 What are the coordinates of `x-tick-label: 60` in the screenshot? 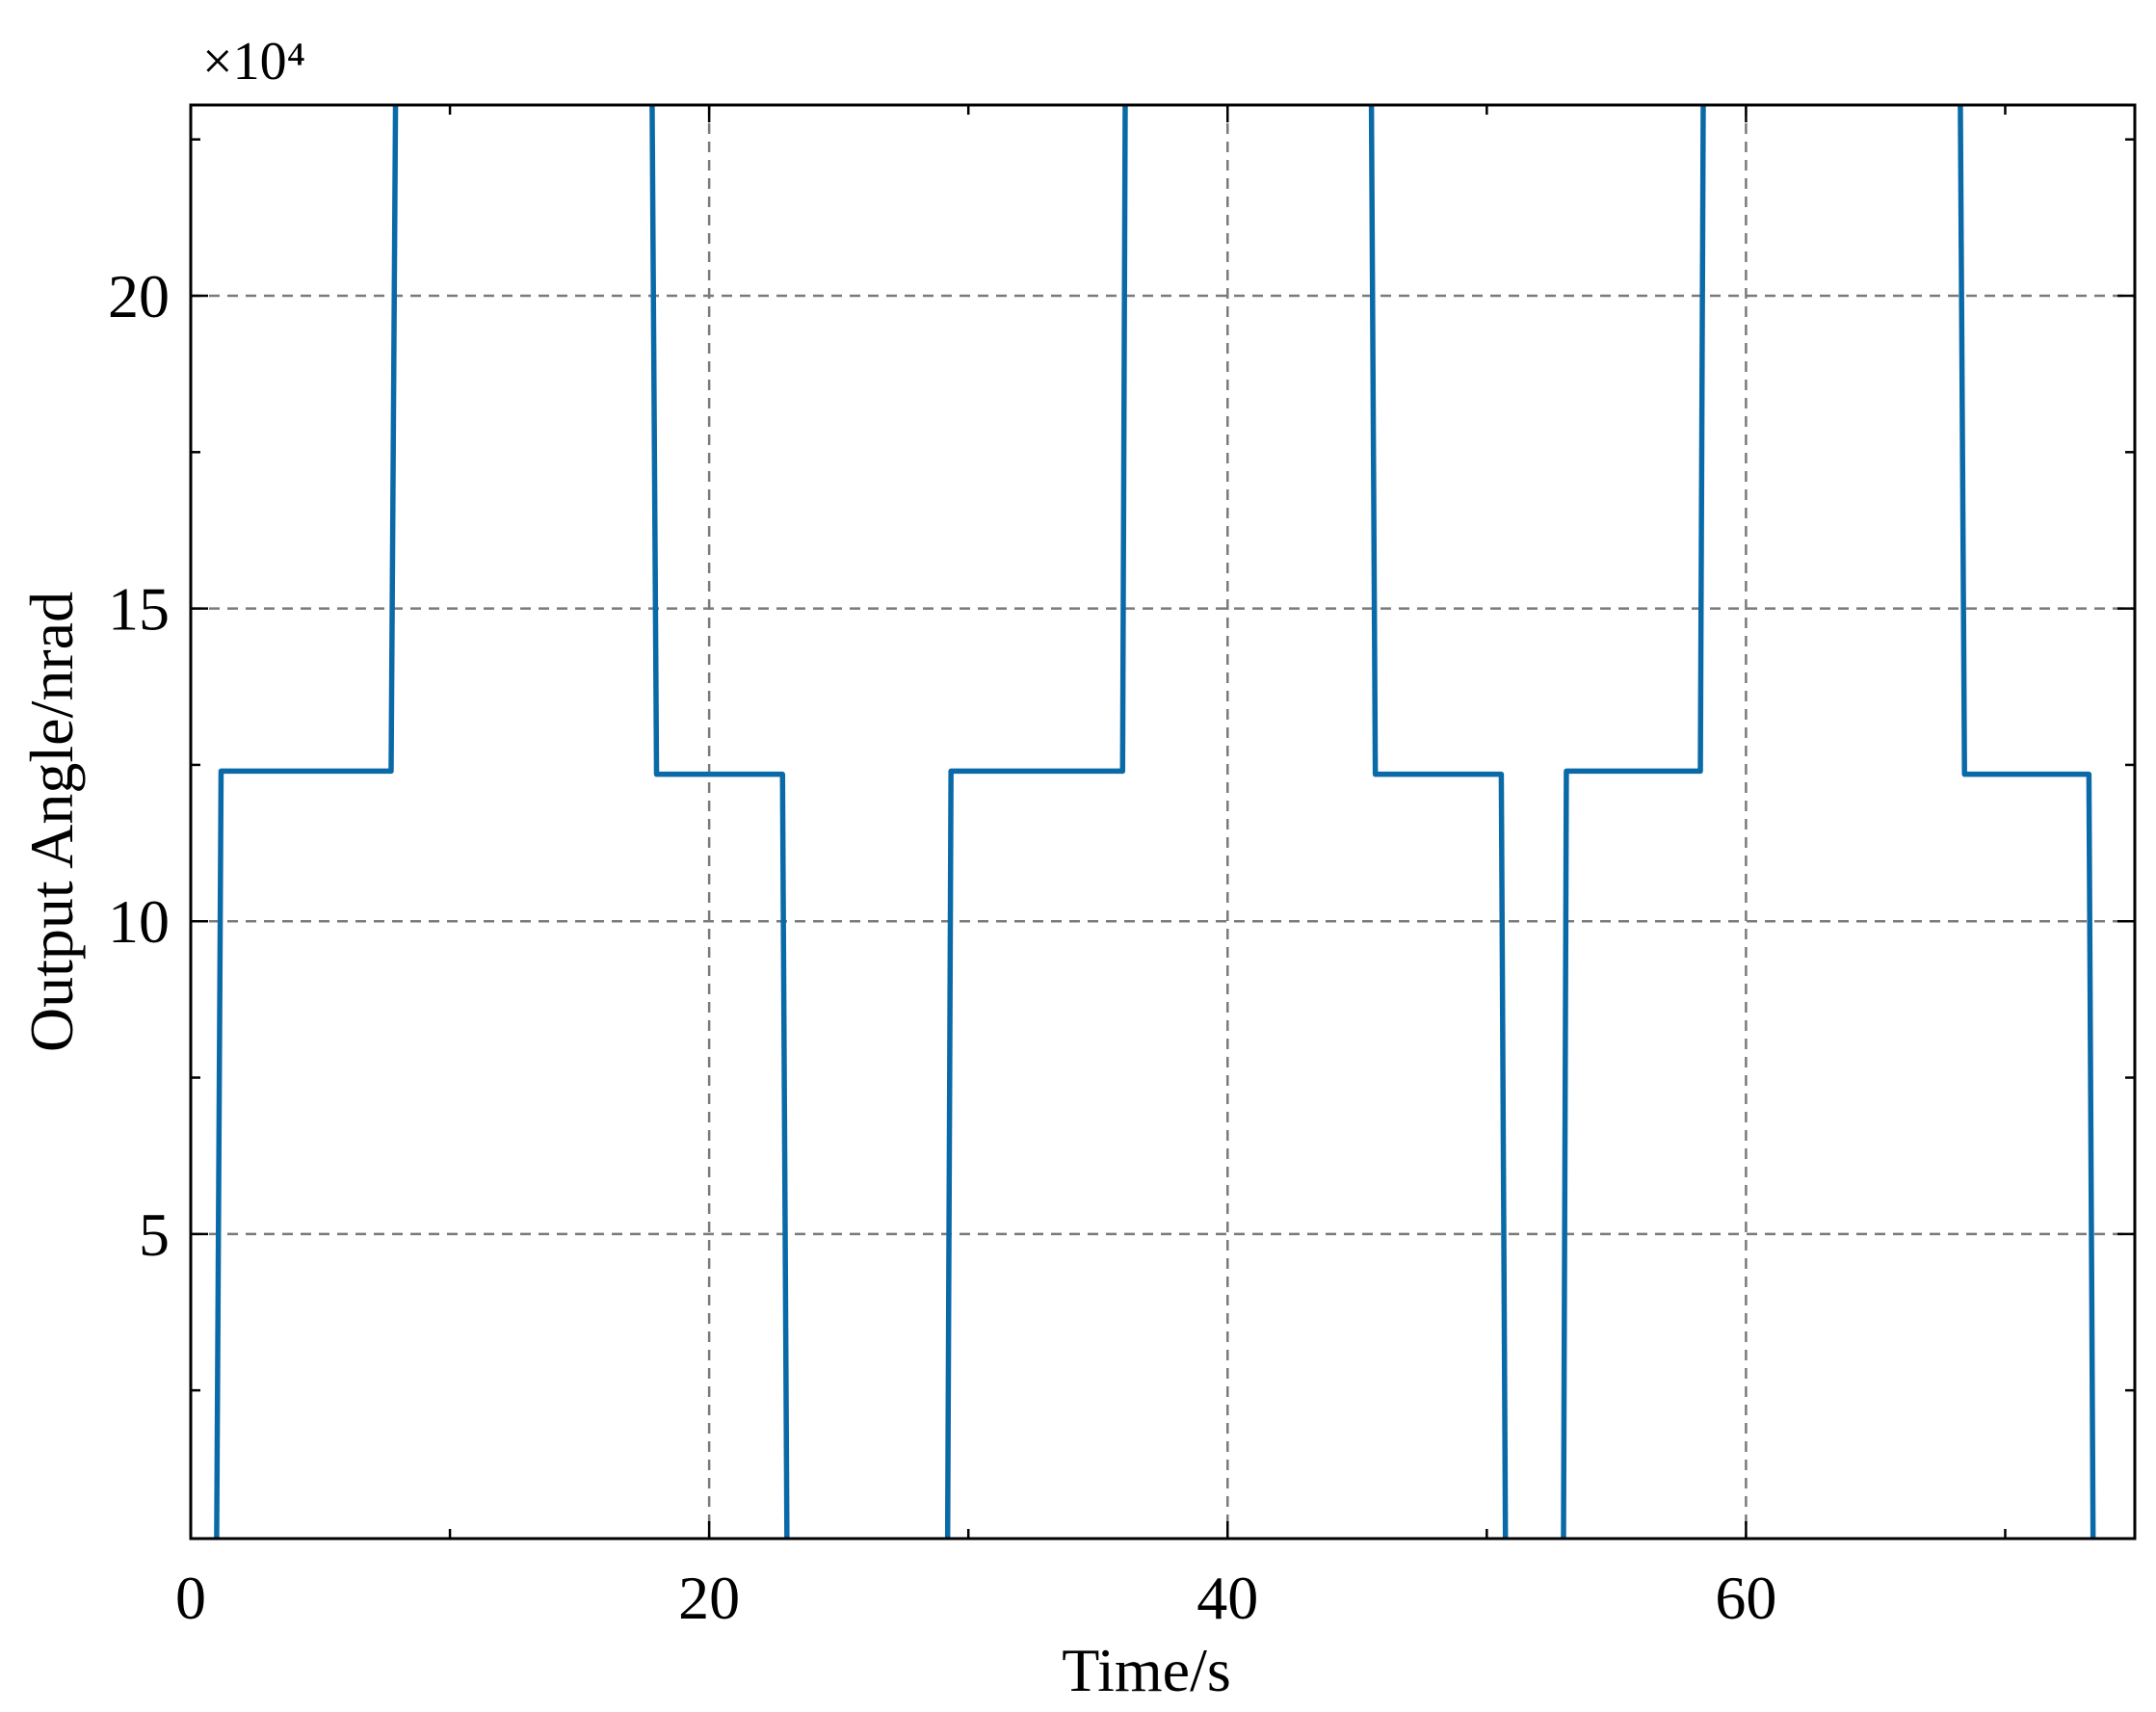 It's located at (1745, 1598).